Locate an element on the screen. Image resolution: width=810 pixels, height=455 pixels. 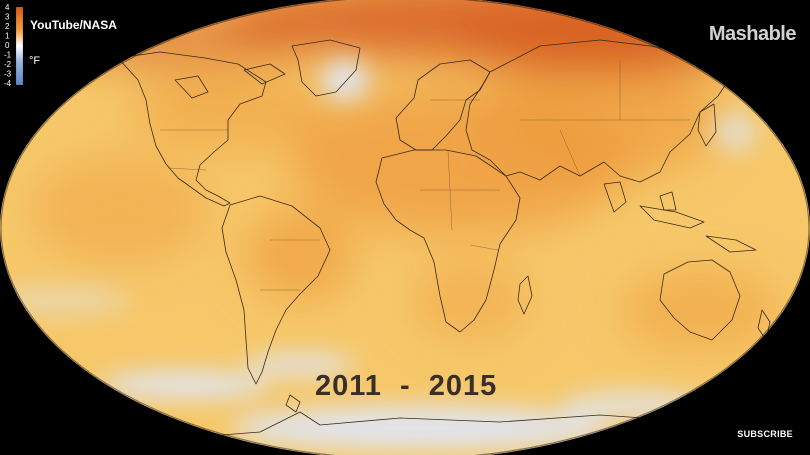
temperature-color-scale: 4 3 2 1 0 -1 -2 -3 -4 is located at coordinates (14, 46).